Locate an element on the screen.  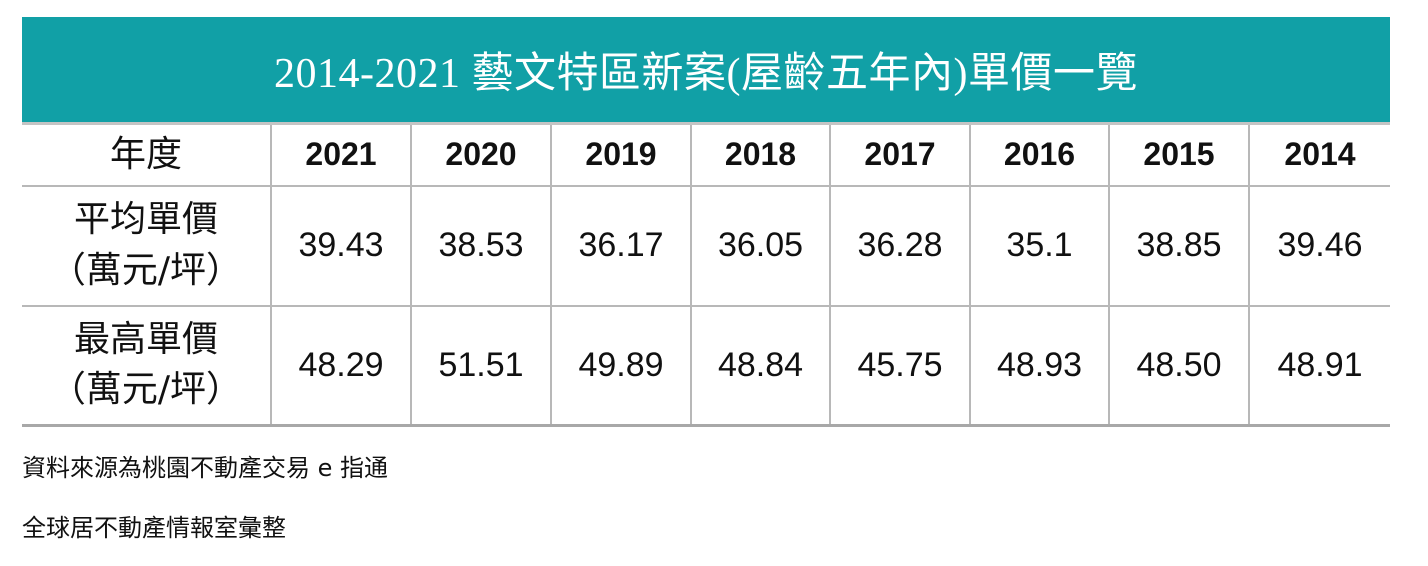
year-header-cell: 2017 is located at coordinates (900, 154).